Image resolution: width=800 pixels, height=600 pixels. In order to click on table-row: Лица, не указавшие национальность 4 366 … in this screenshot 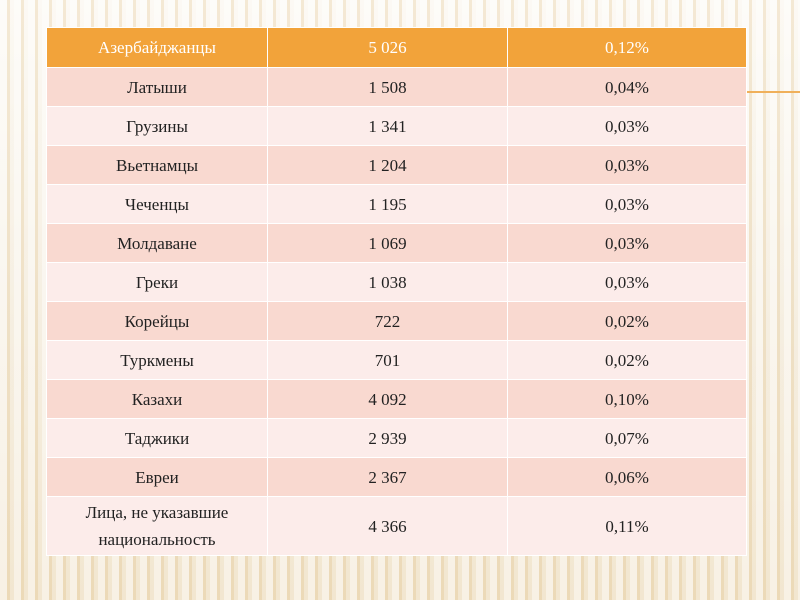, I will do `click(396, 526)`.